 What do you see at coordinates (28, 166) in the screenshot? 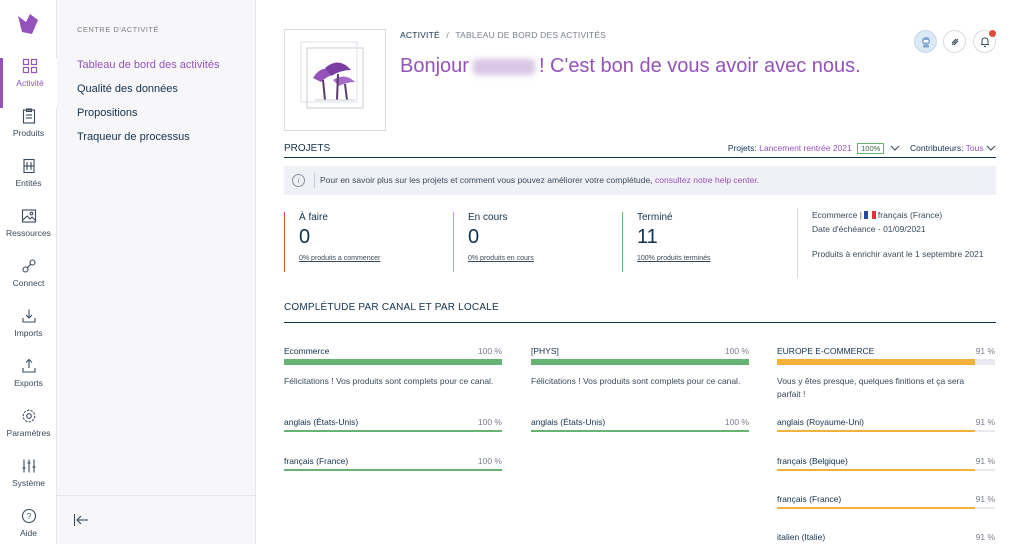
I see `building-icon` at bounding box center [28, 166].